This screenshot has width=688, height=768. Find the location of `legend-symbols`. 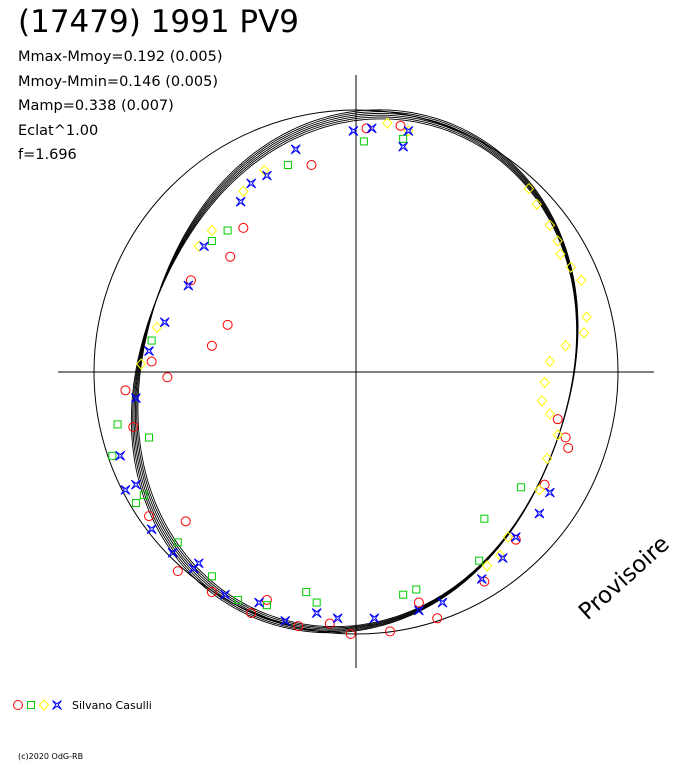

legend-symbols is located at coordinates (37, 705).